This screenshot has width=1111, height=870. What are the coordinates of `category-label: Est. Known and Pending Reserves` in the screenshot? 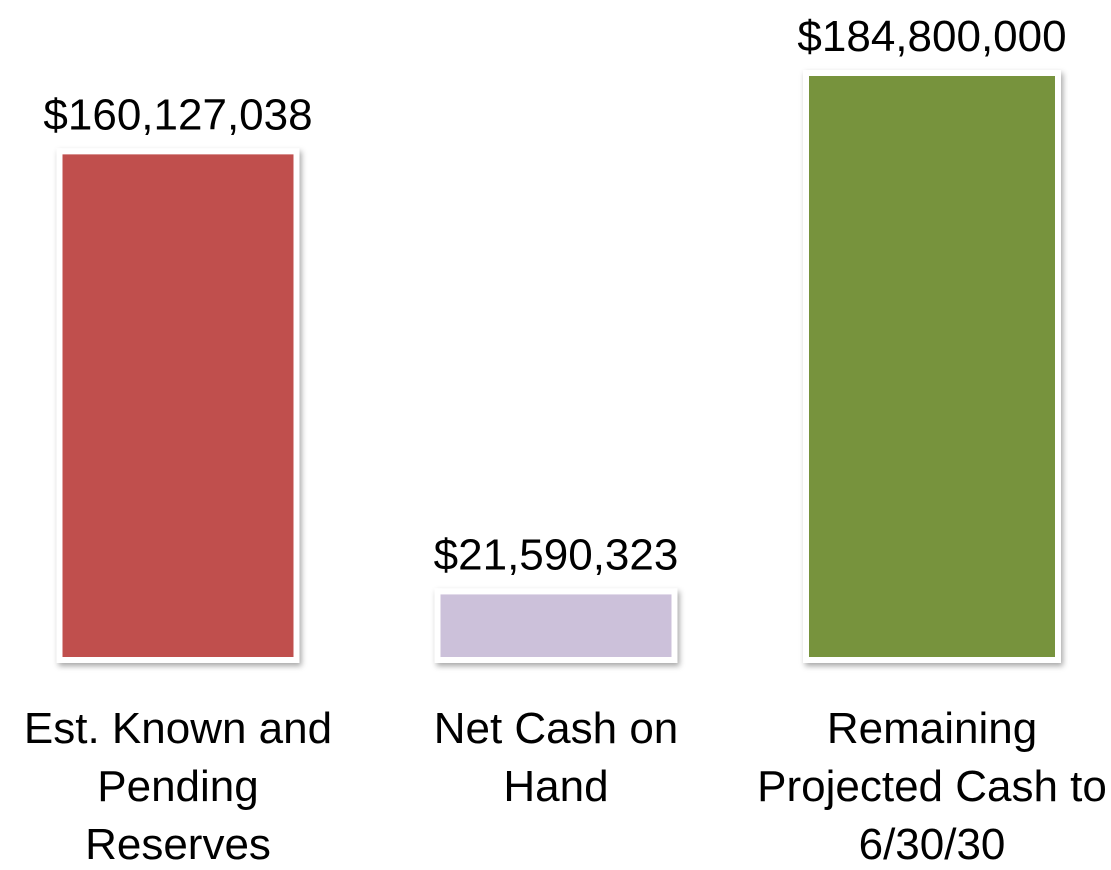 It's located at (178, 786).